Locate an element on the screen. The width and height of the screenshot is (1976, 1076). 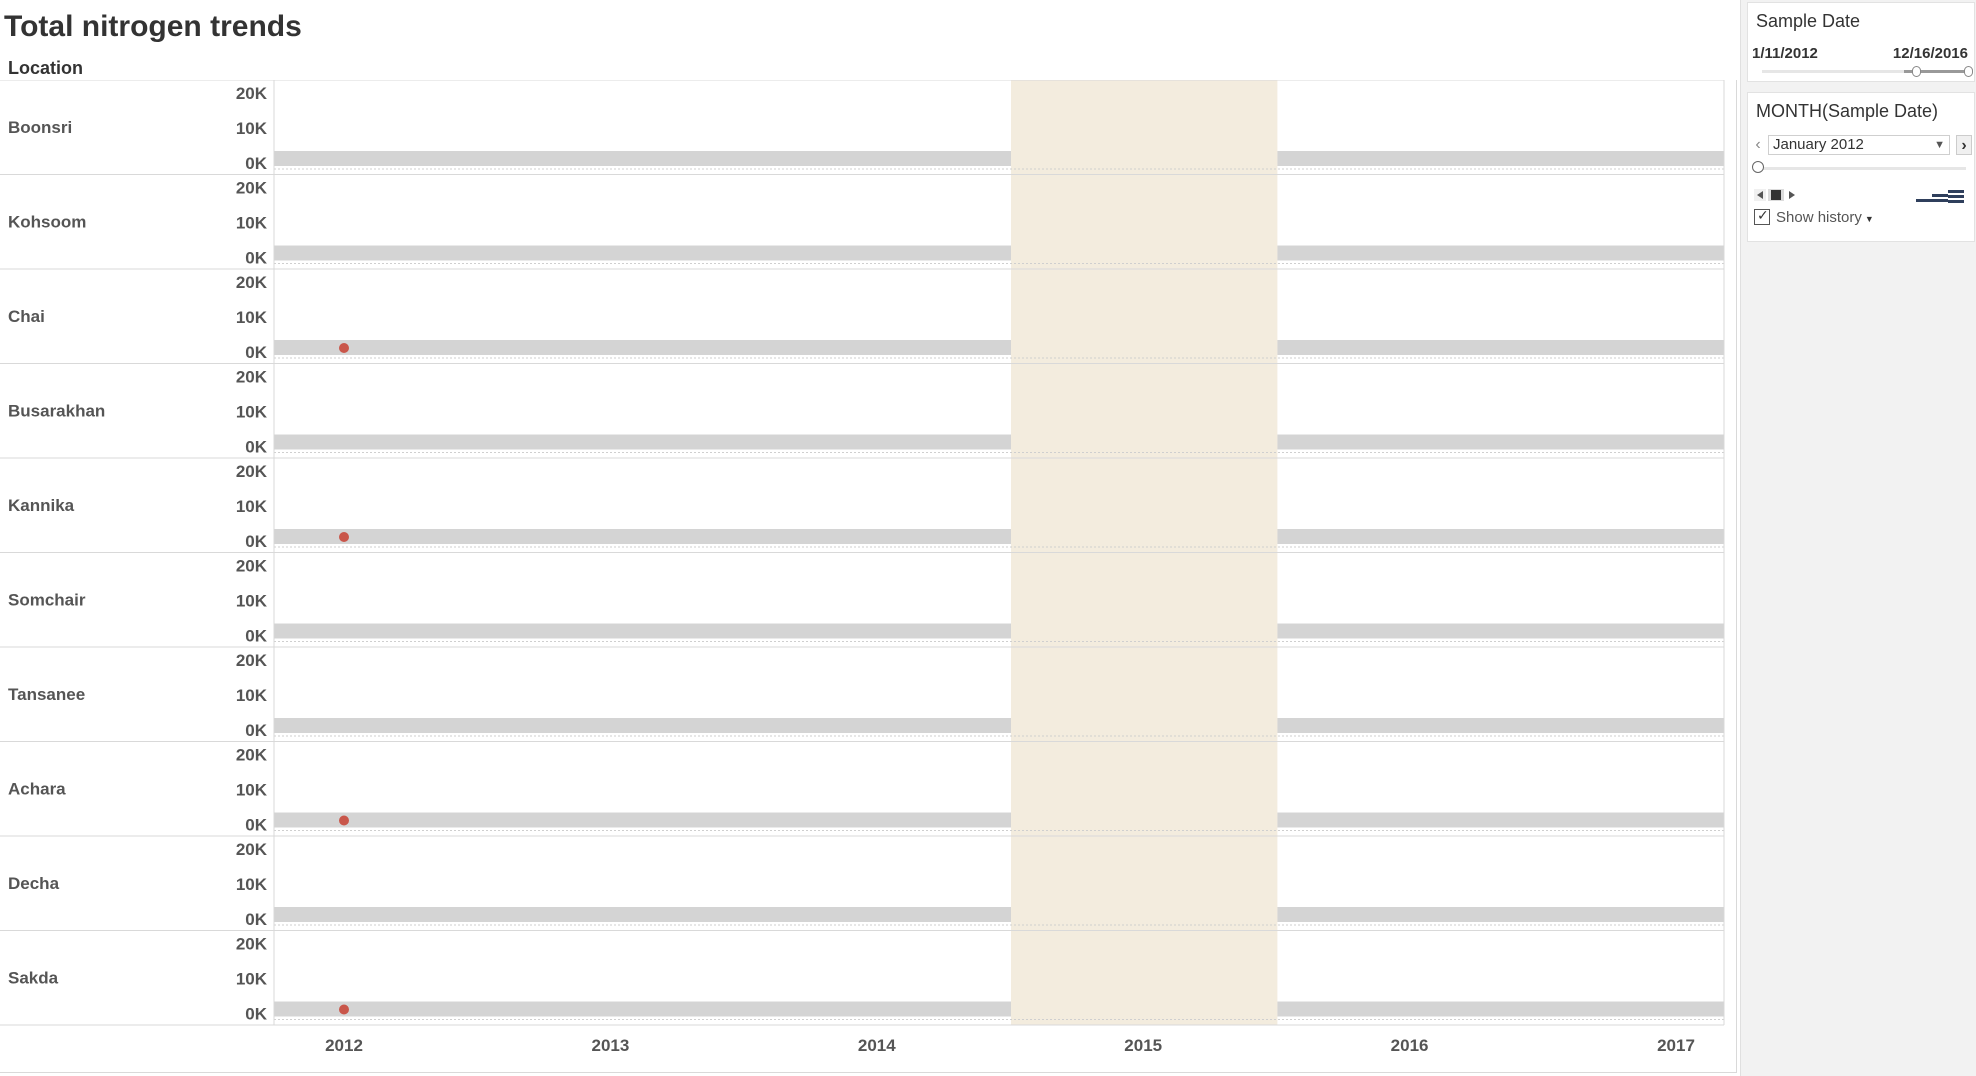
step-back-icon is located at coordinates (1760, 195).